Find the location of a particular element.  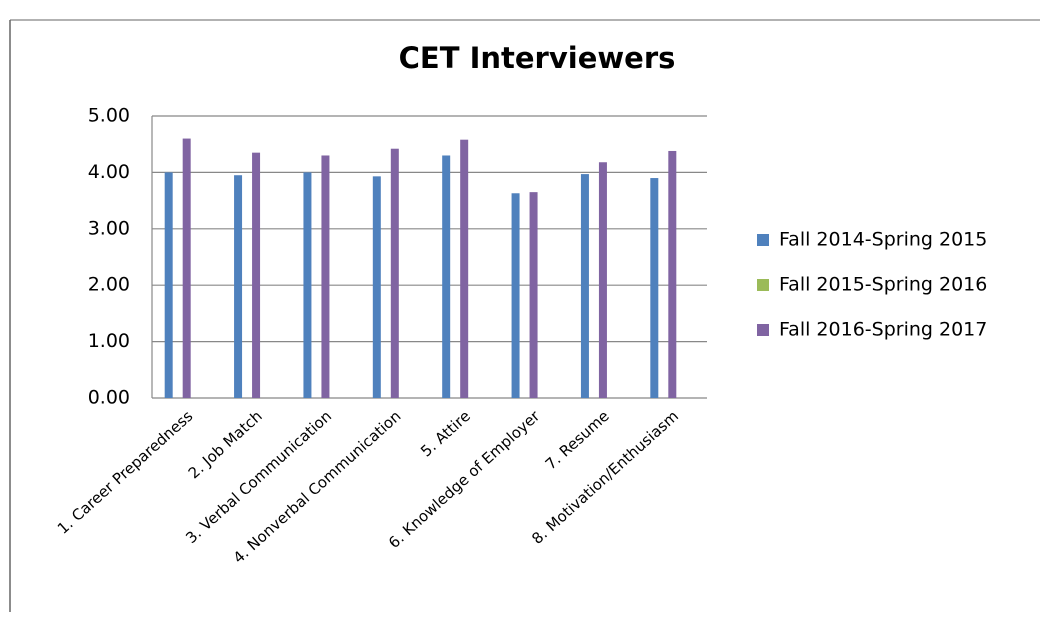

y-tick-label: 1.00 is located at coordinates (109, 341).